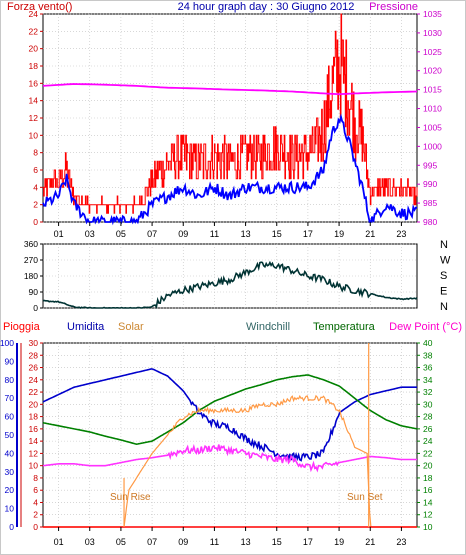 Image resolution: width=466 pixels, height=555 pixels. What do you see at coordinates (230, 230) in the screenshot?
I see `top-x-ticks: 01 03 05 07 09 11 13 15 17 19 21 23` at bounding box center [230, 230].